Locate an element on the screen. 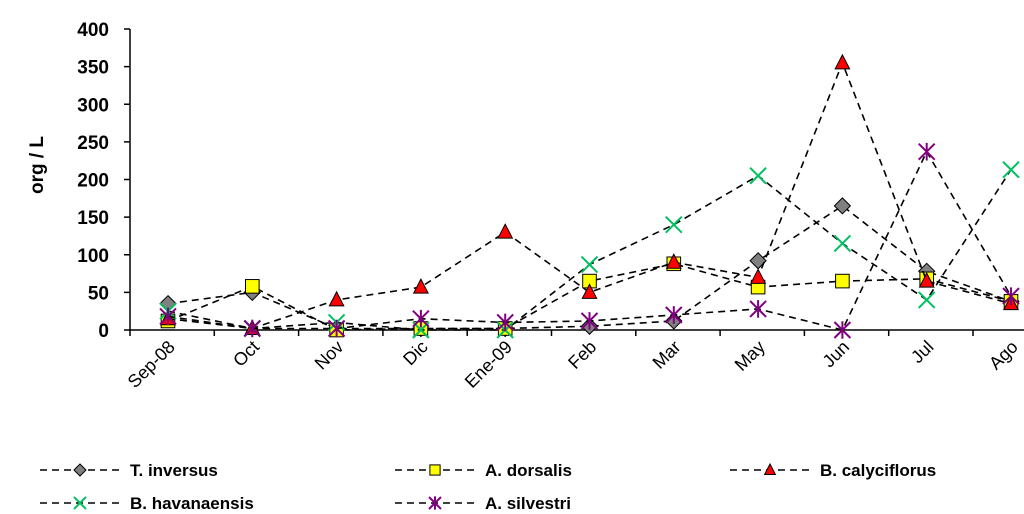  legend-label: A. silvestri is located at coordinates (528, 503).